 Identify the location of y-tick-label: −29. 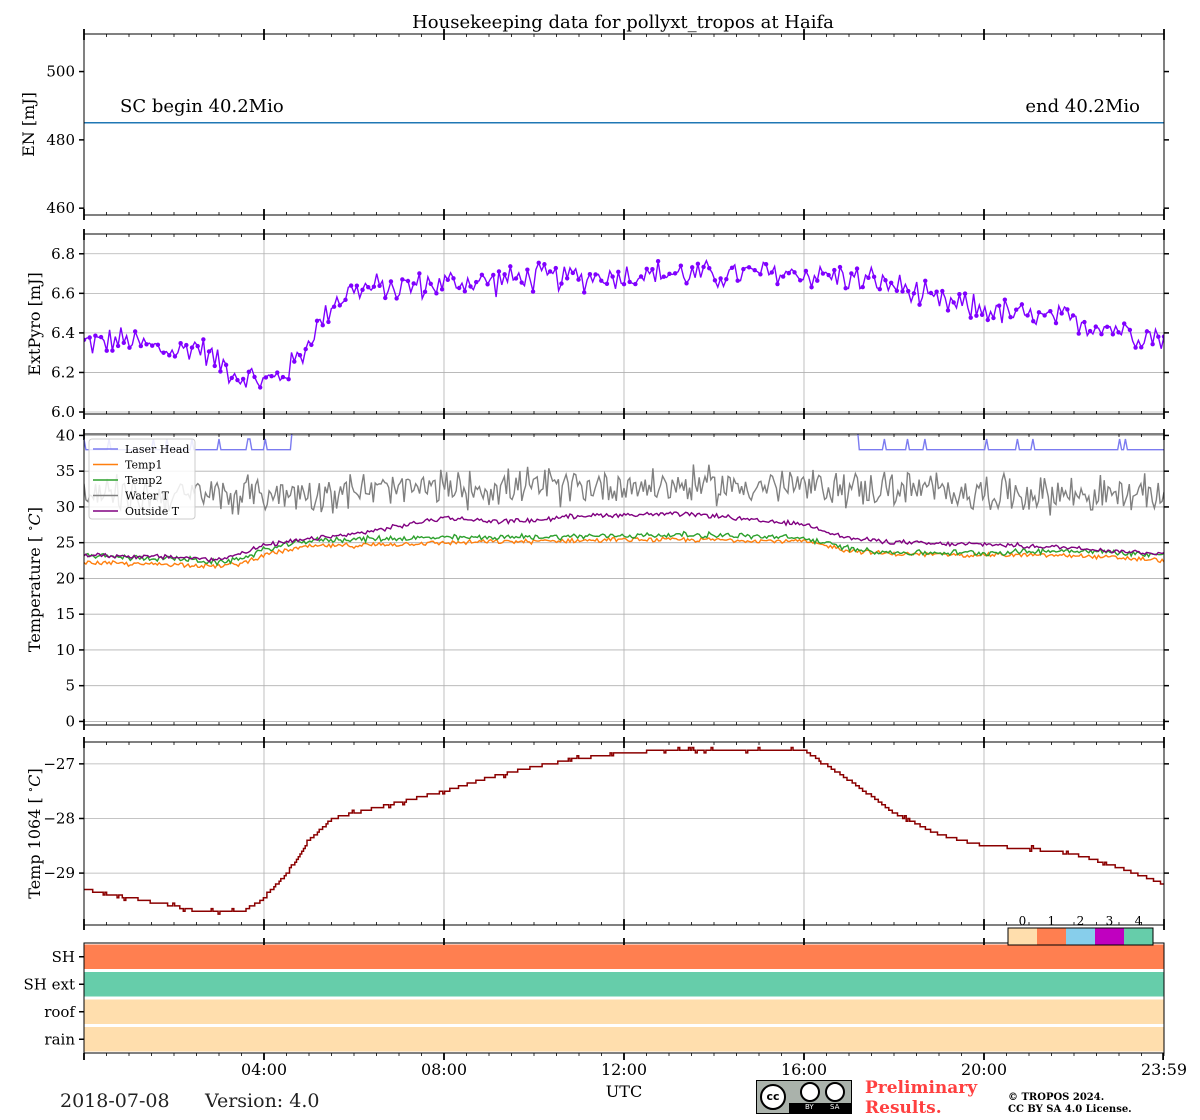
(59, 873).